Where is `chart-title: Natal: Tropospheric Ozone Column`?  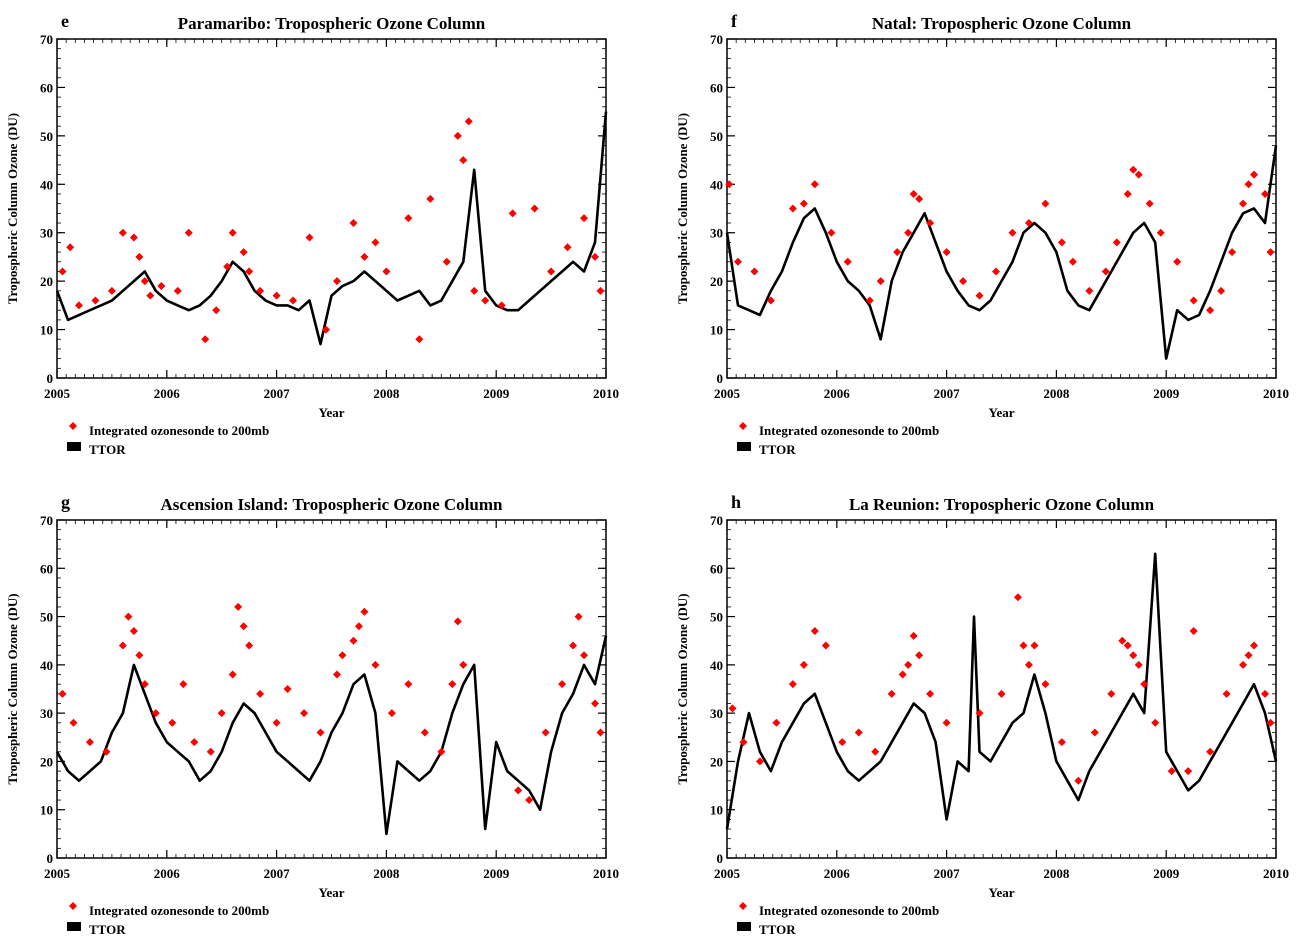
chart-title: Natal: Tropospheric Ozone Column is located at coordinates (1002, 23).